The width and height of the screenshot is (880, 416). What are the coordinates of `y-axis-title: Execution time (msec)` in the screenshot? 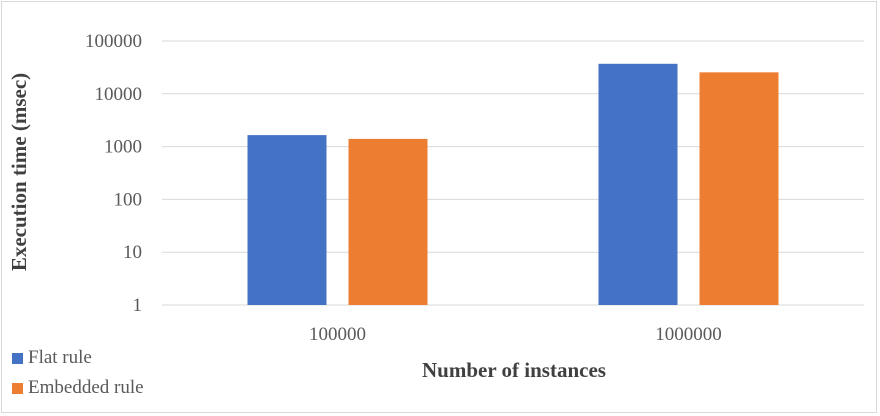 It's located at (19, 172).